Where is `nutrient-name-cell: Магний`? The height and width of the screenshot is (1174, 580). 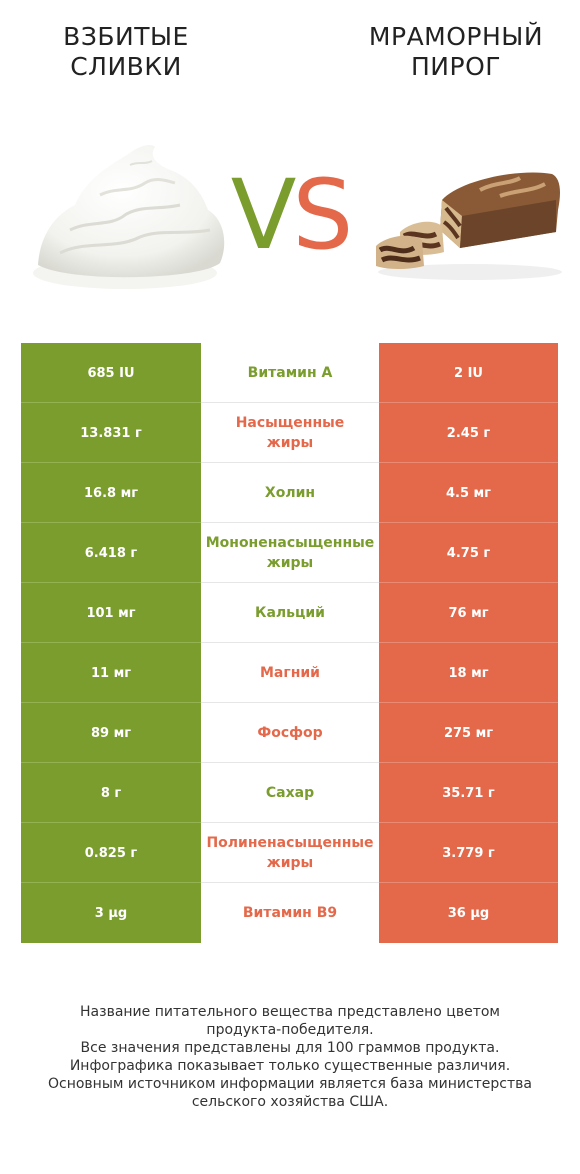 nutrient-name-cell: Магний is located at coordinates (290, 673).